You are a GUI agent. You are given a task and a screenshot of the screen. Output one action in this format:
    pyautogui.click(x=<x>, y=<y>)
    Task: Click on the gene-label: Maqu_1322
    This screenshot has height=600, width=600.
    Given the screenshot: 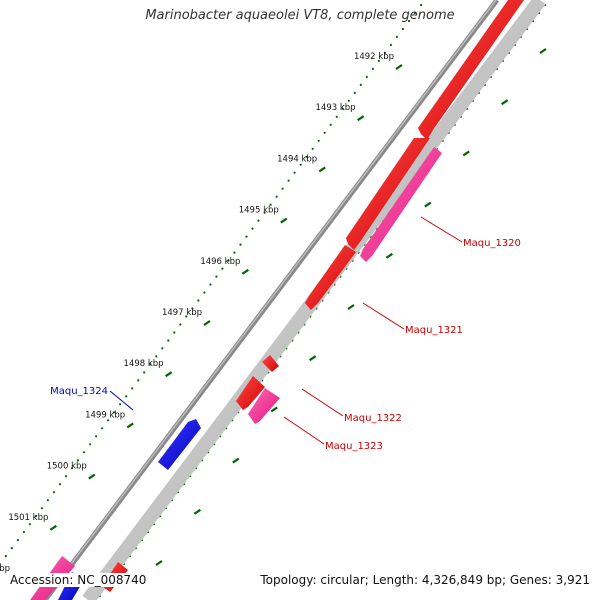 What is the action you would take?
    pyautogui.click(x=373, y=418)
    